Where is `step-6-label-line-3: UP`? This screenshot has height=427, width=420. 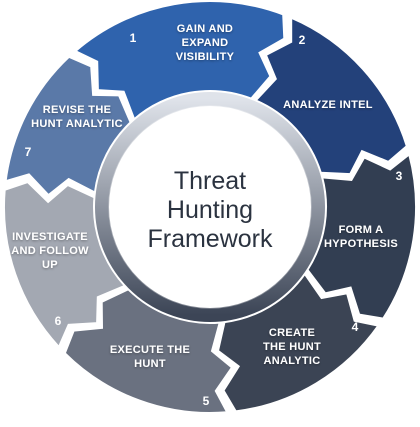 step-6-label-line-3: UP is located at coordinates (50, 265).